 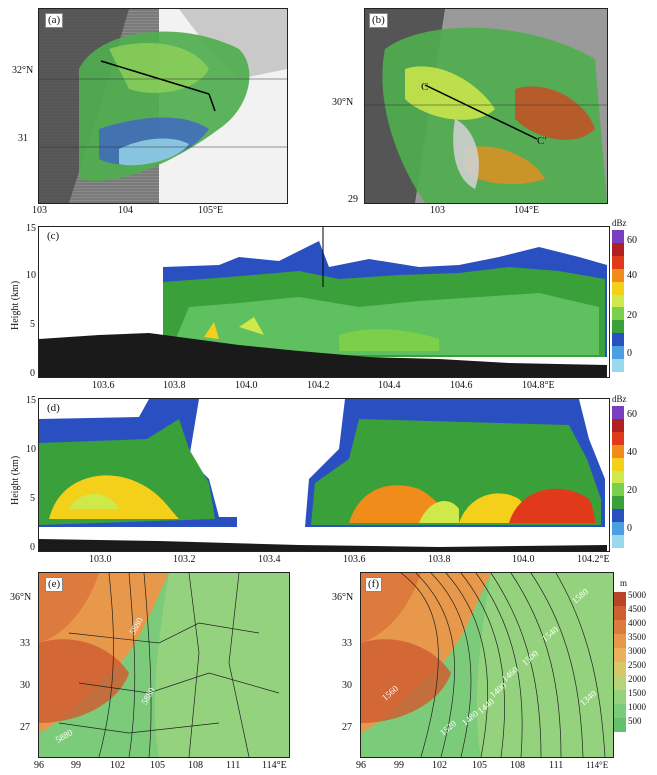 What do you see at coordinates (593, 559) in the screenshot?
I see `axis-tick: 104.2°E` at bounding box center [593, 559].